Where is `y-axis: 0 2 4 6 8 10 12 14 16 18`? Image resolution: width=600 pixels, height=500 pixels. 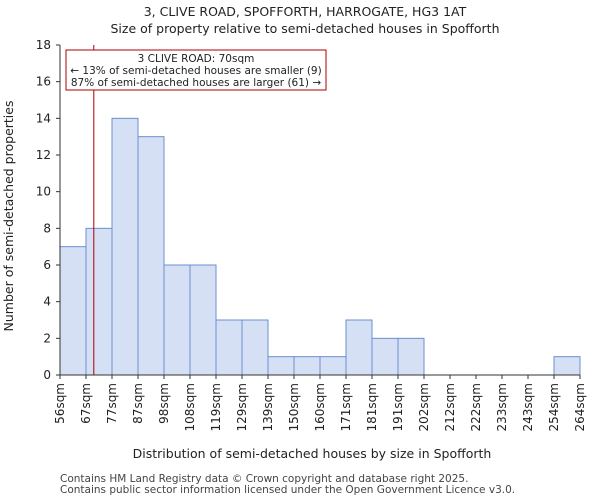
y-axis: 0 2 4 6 8 10 12 14 16 18 is located at coordinates (48, 210).